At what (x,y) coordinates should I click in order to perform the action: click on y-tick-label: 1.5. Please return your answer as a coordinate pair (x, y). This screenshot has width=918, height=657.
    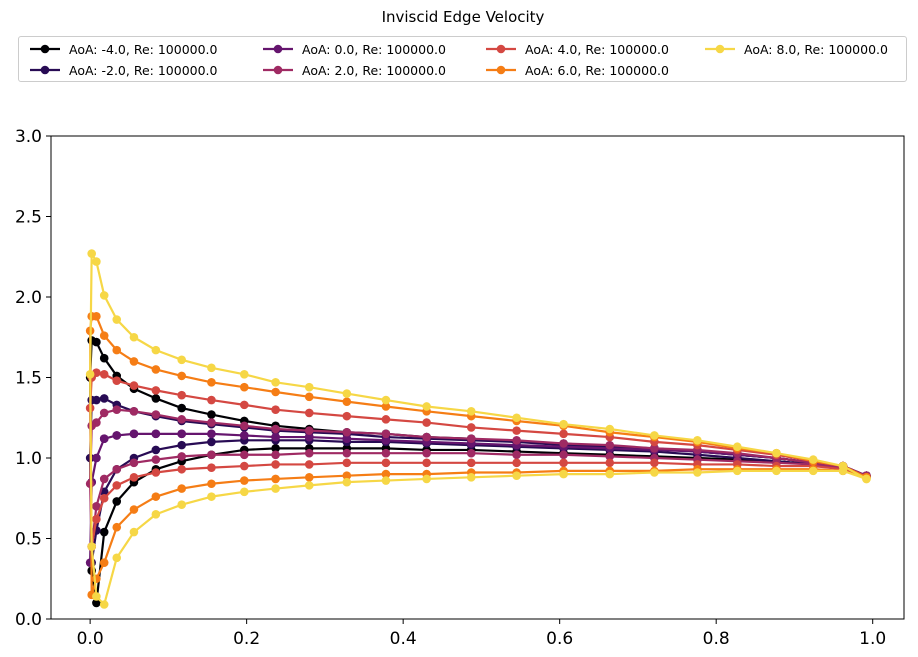
    Looking at the image, I should click on (28, 379).